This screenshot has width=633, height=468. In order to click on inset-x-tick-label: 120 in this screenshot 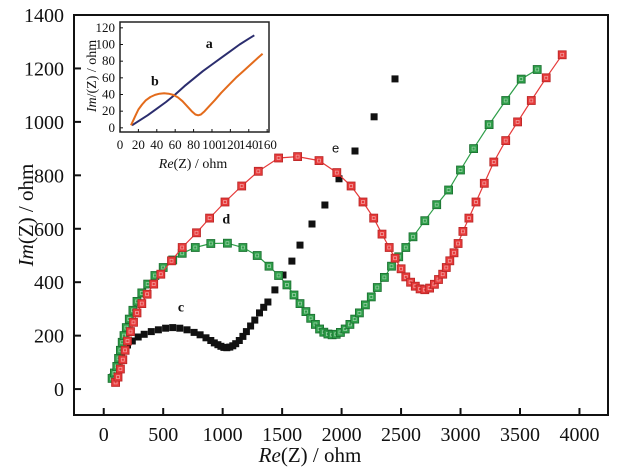, I will do `click(231, 144)`.